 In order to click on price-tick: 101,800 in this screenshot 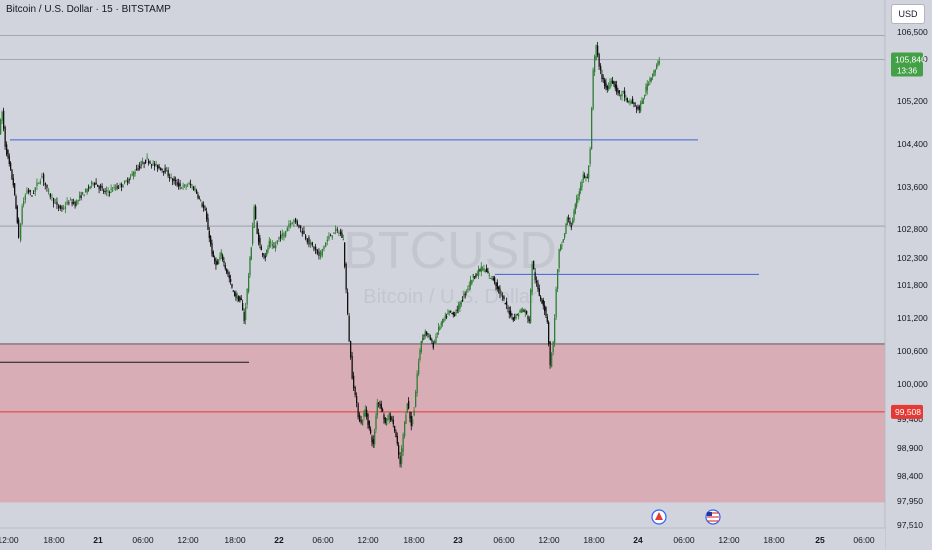, I will do `click(912, 285)`.